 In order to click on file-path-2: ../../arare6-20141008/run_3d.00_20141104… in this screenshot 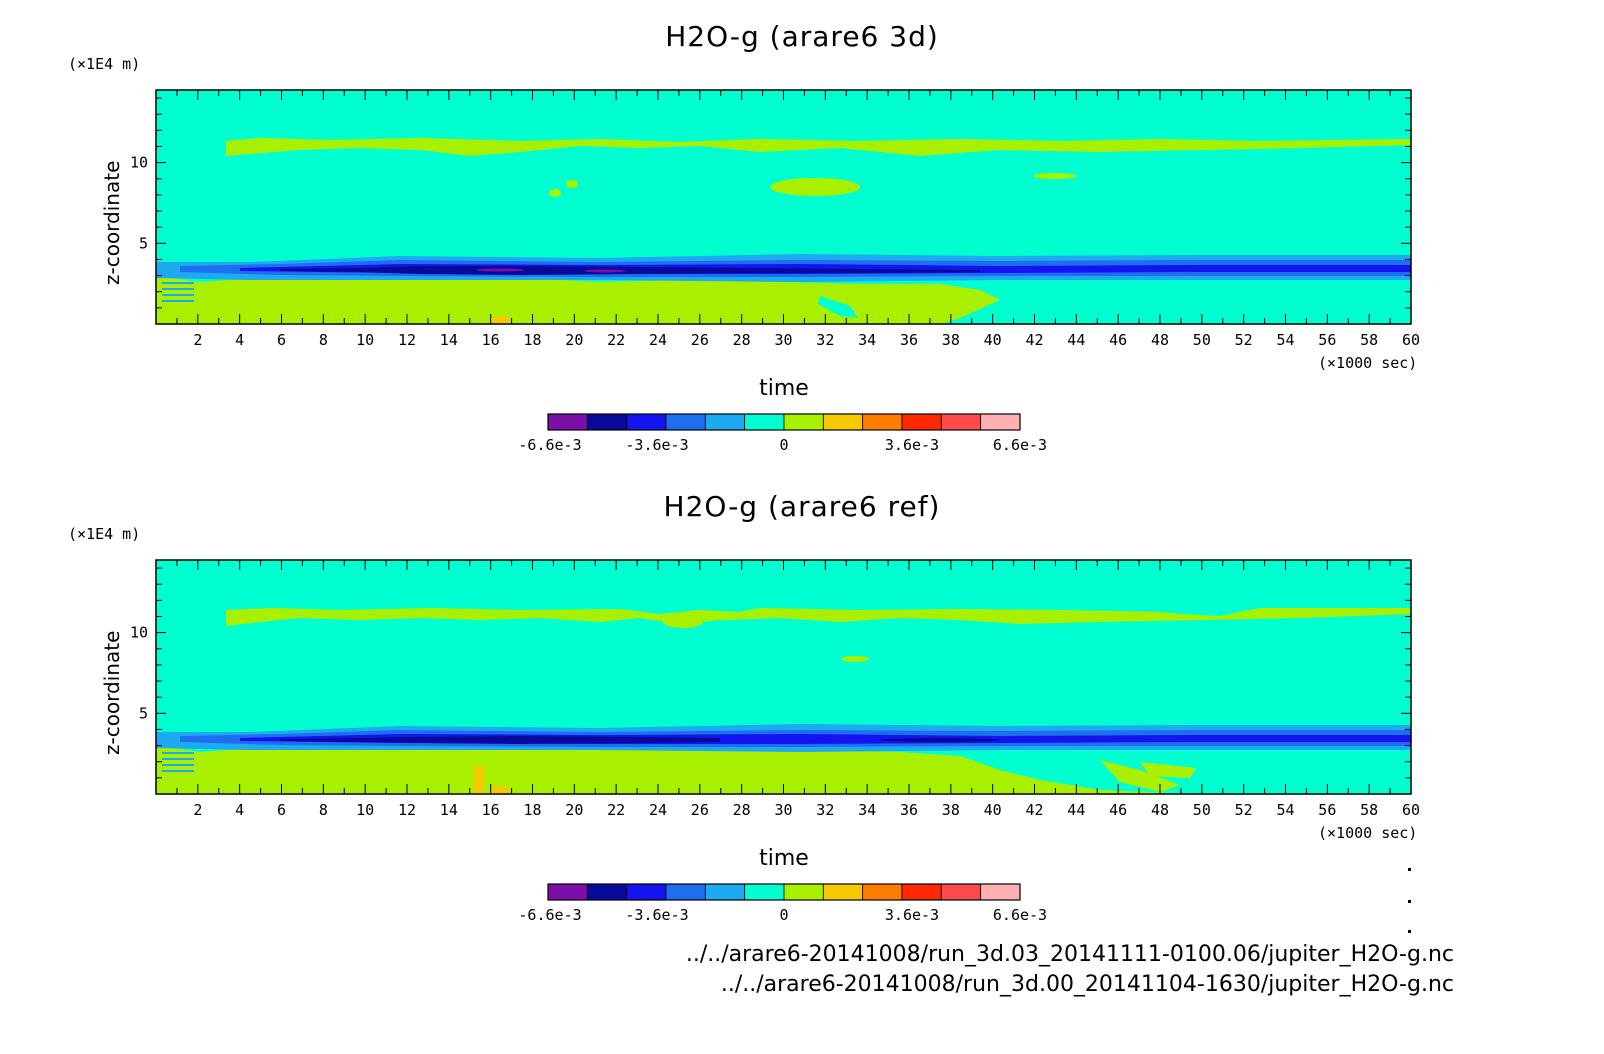, I will do `click(1087, 984)`.